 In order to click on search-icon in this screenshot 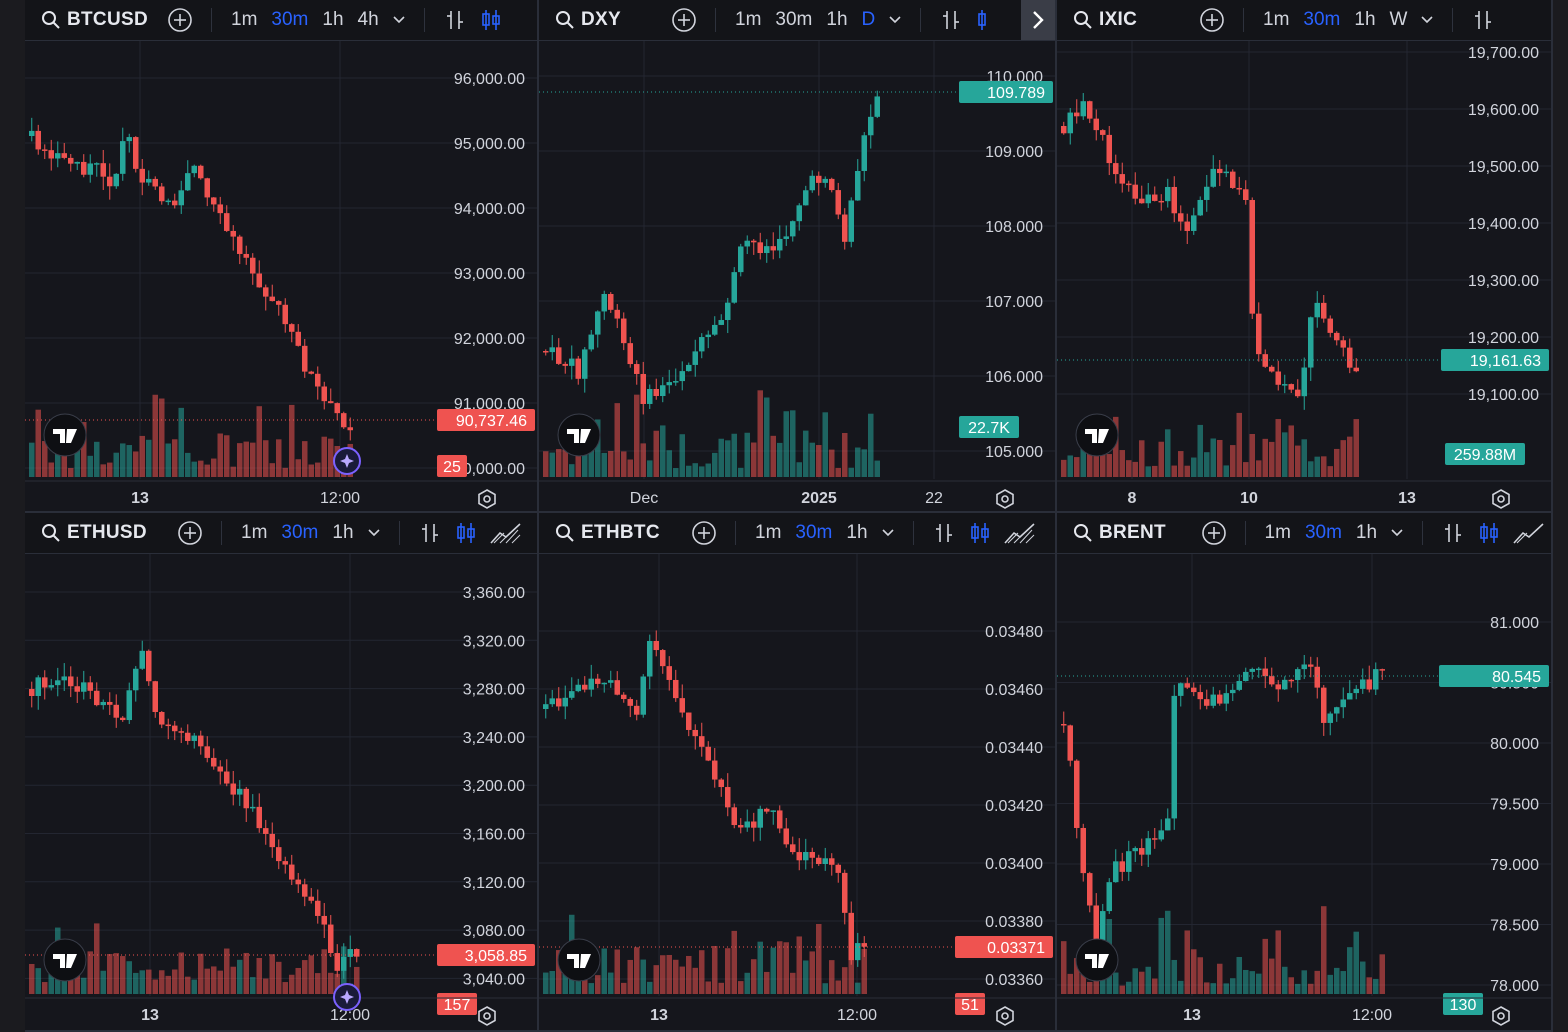, I will do `click(1083, 533)`.